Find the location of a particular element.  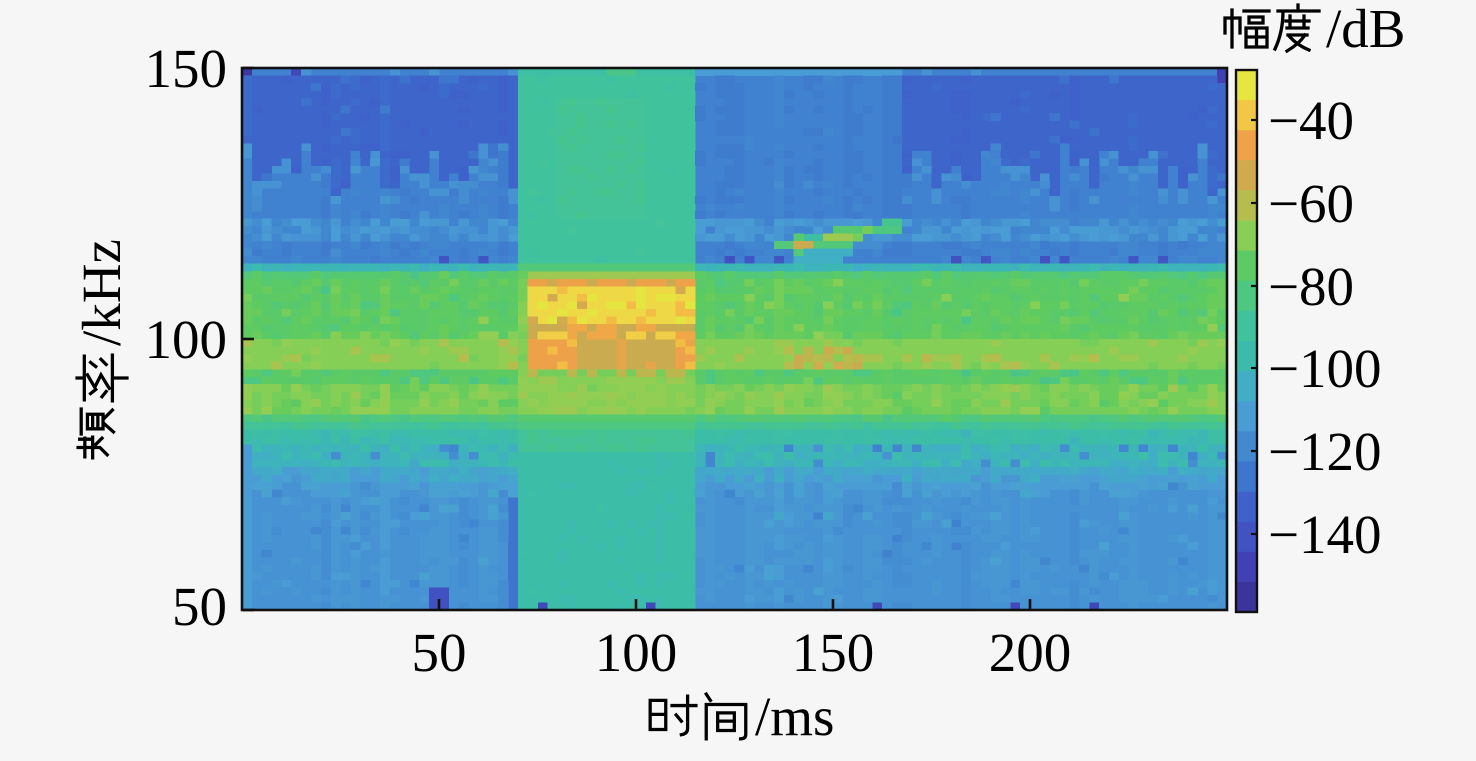

svg-text: /dB is located at coordinates (1365, 29).